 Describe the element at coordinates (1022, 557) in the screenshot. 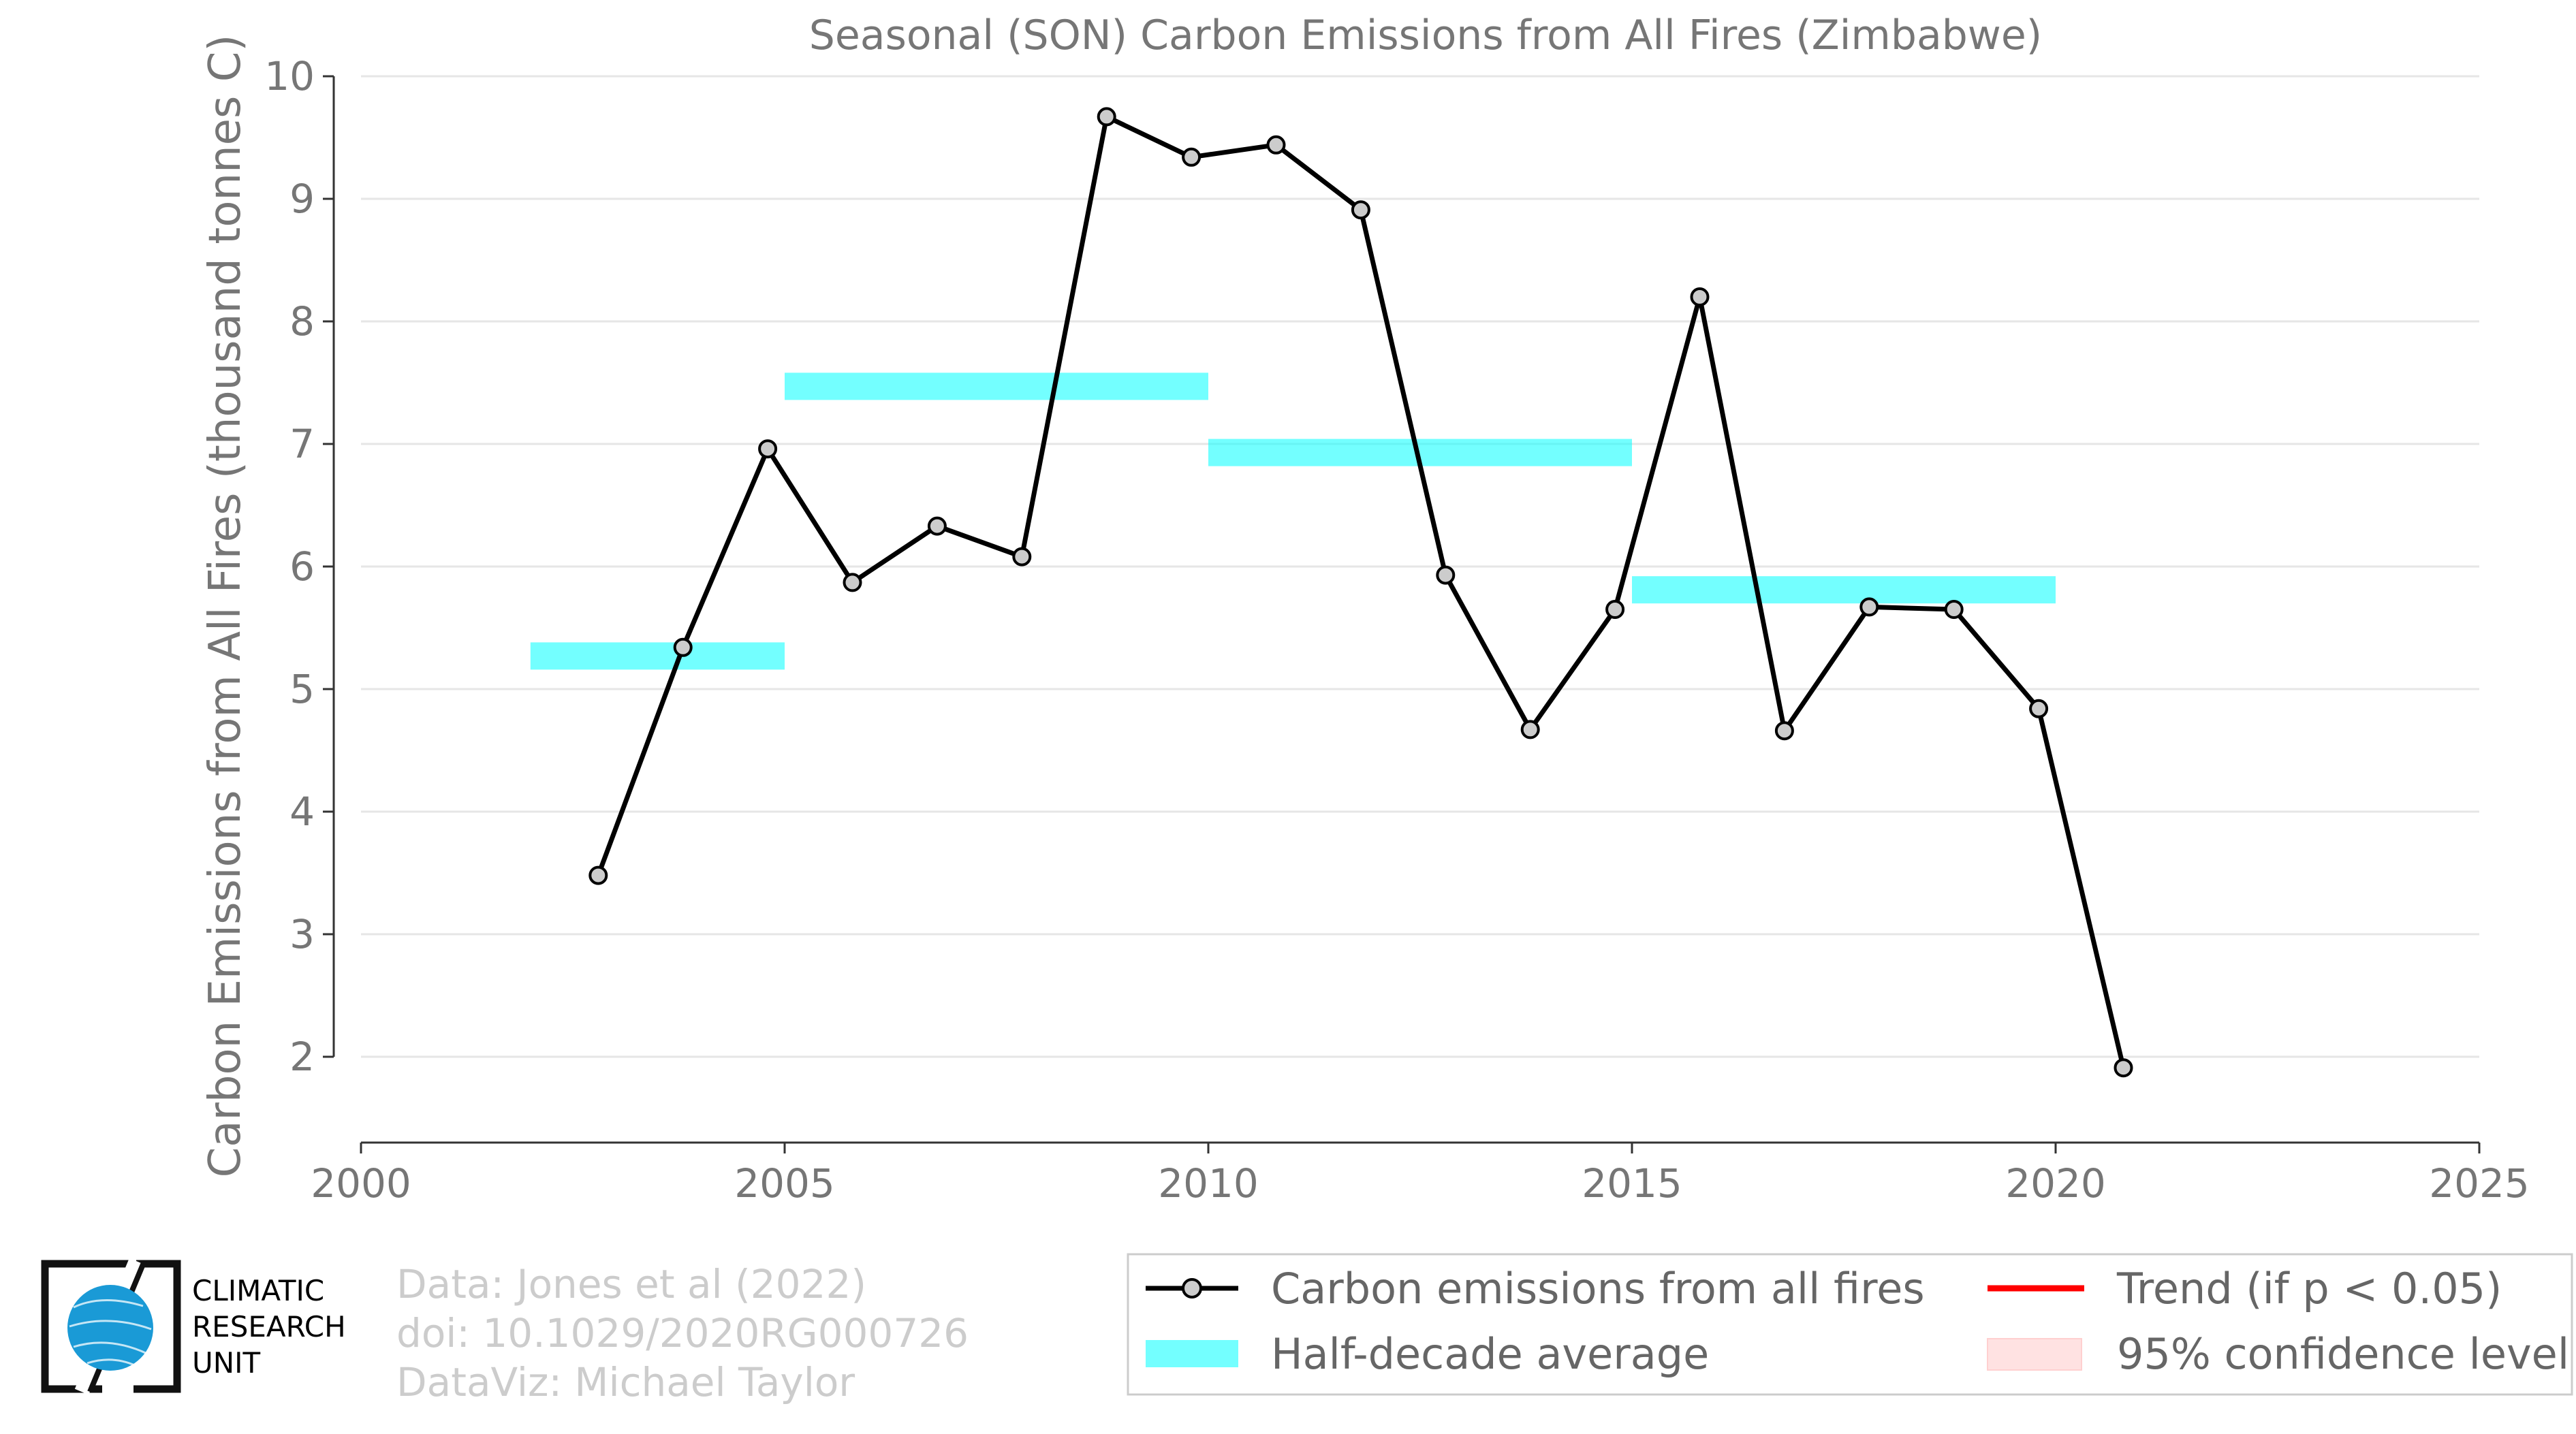

I see `data-point-2007.8` at that location.